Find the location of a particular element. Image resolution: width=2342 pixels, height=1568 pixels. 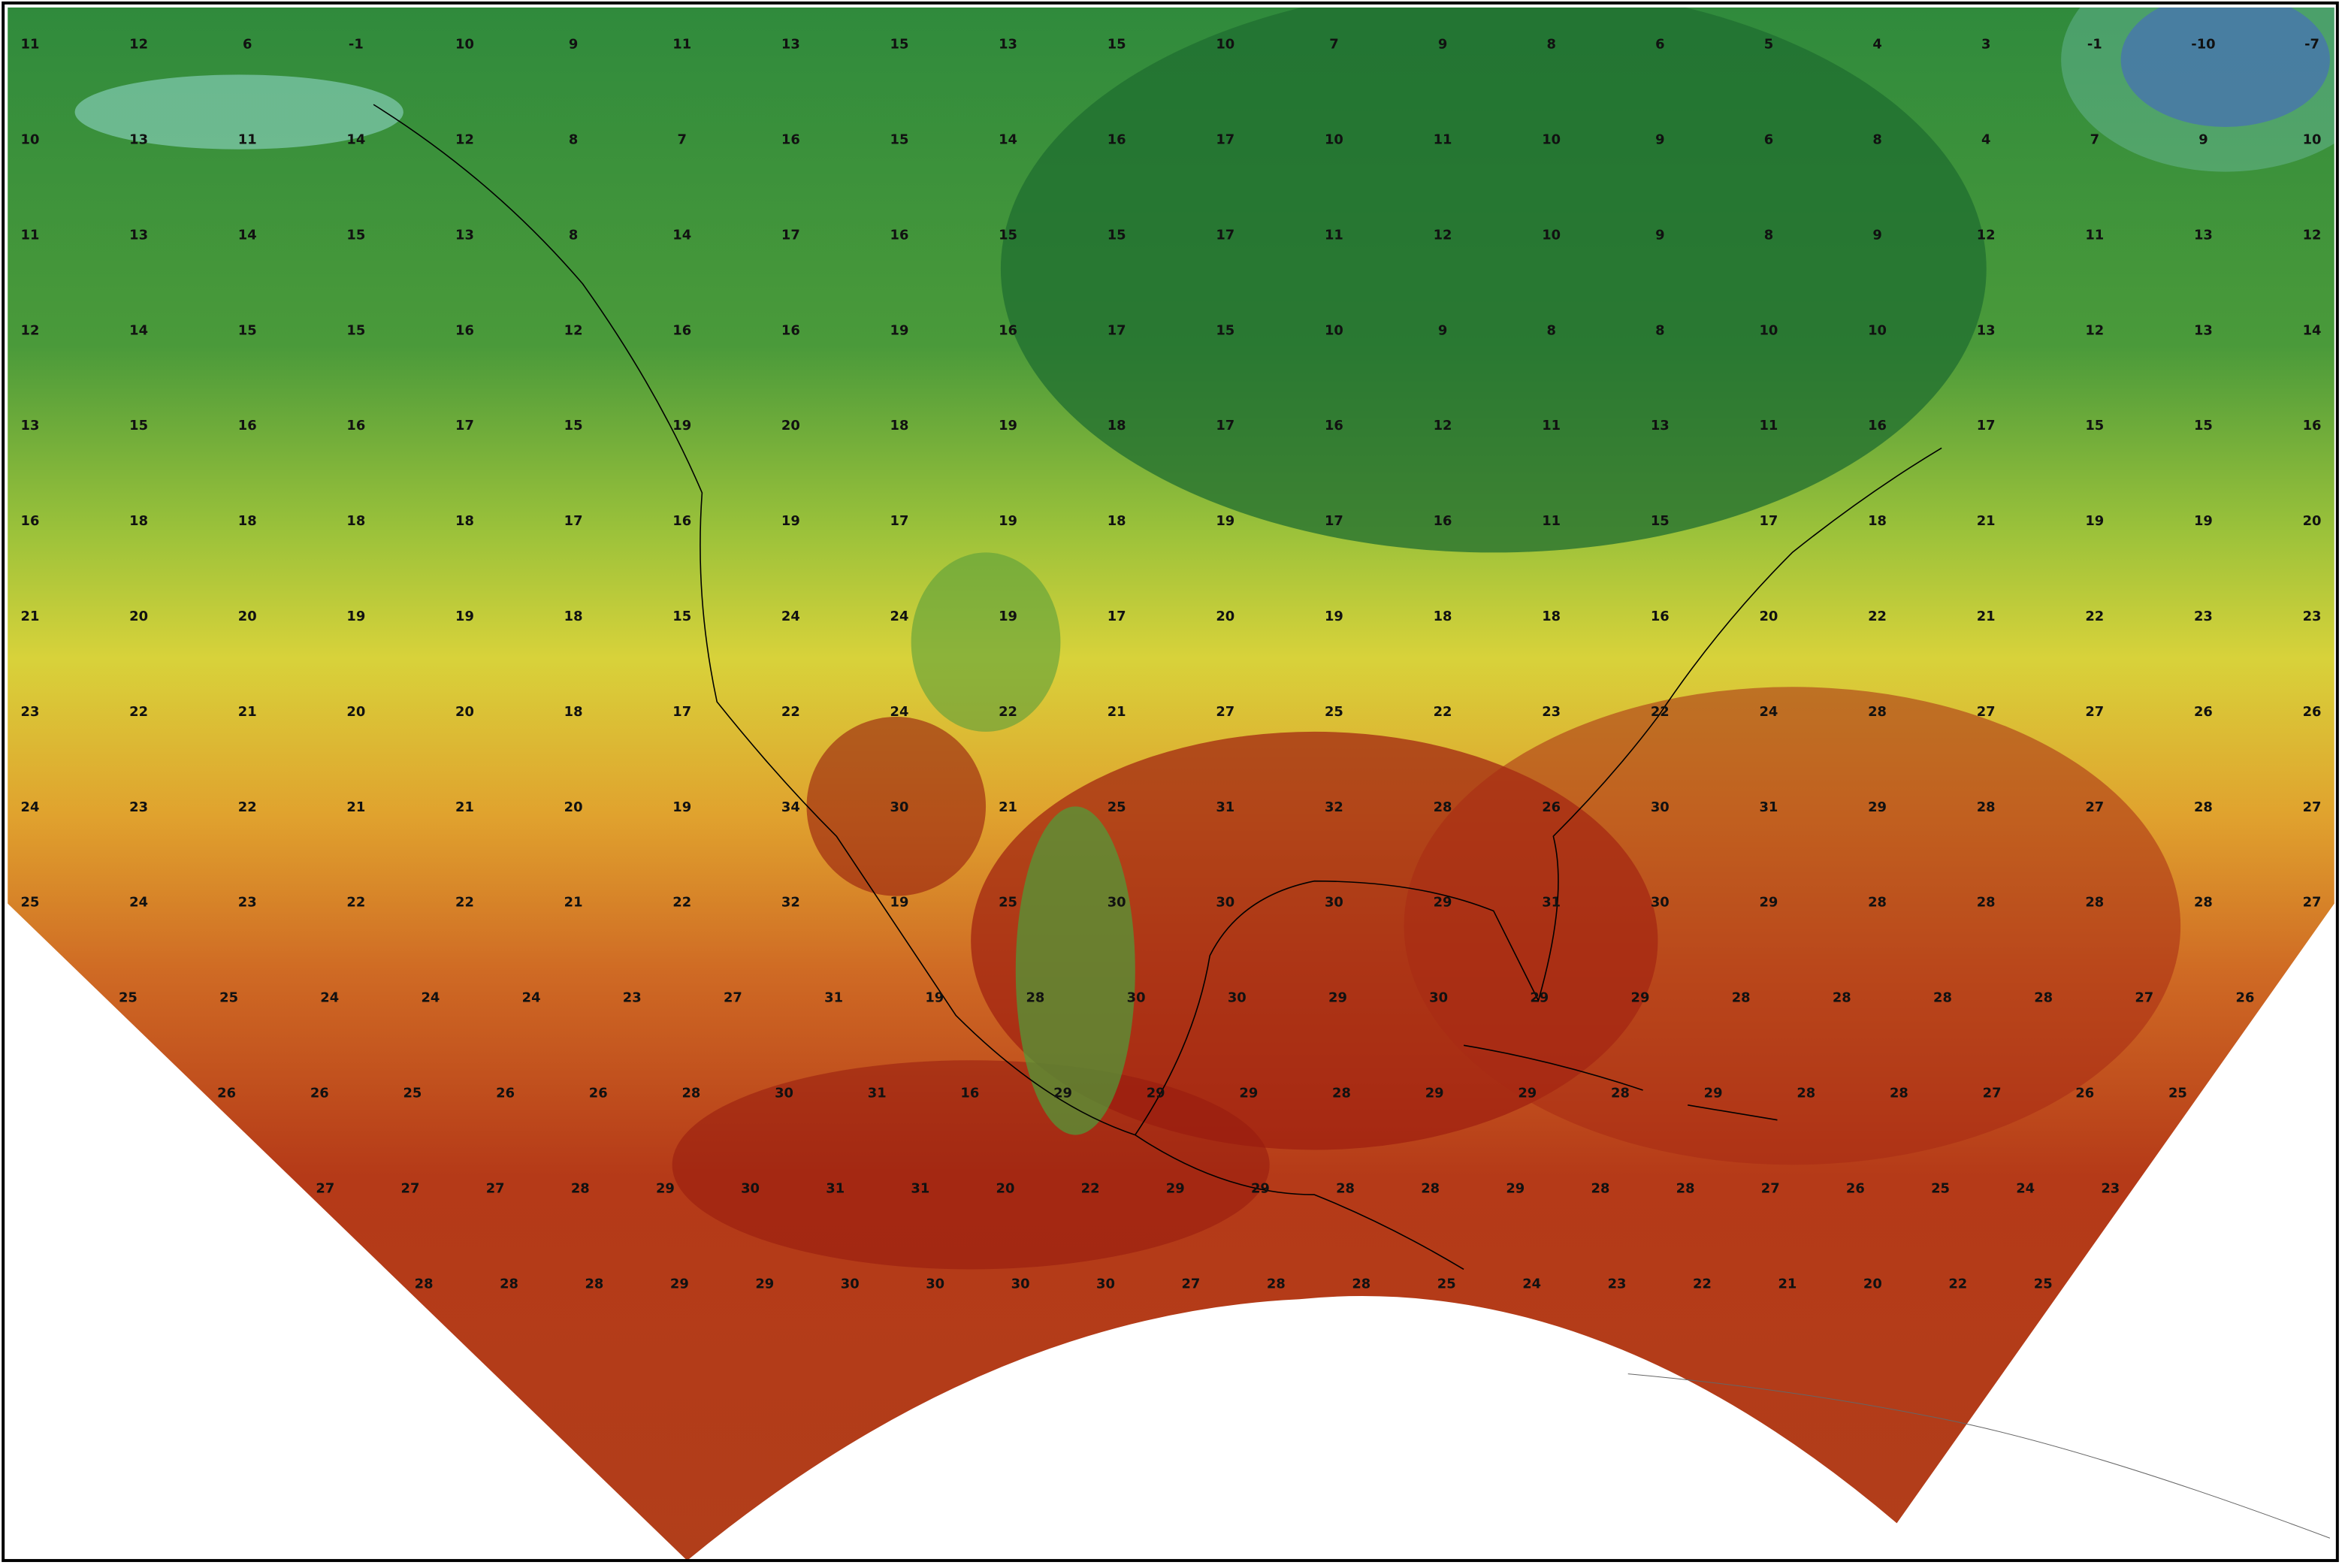

grid-value: -10 is located at coordinates (2203, 45).